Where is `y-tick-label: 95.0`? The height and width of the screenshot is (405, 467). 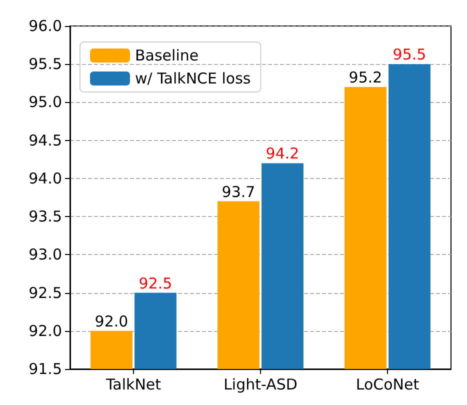 y-tick-label: 95.0 is located at coordinates (45, 102).